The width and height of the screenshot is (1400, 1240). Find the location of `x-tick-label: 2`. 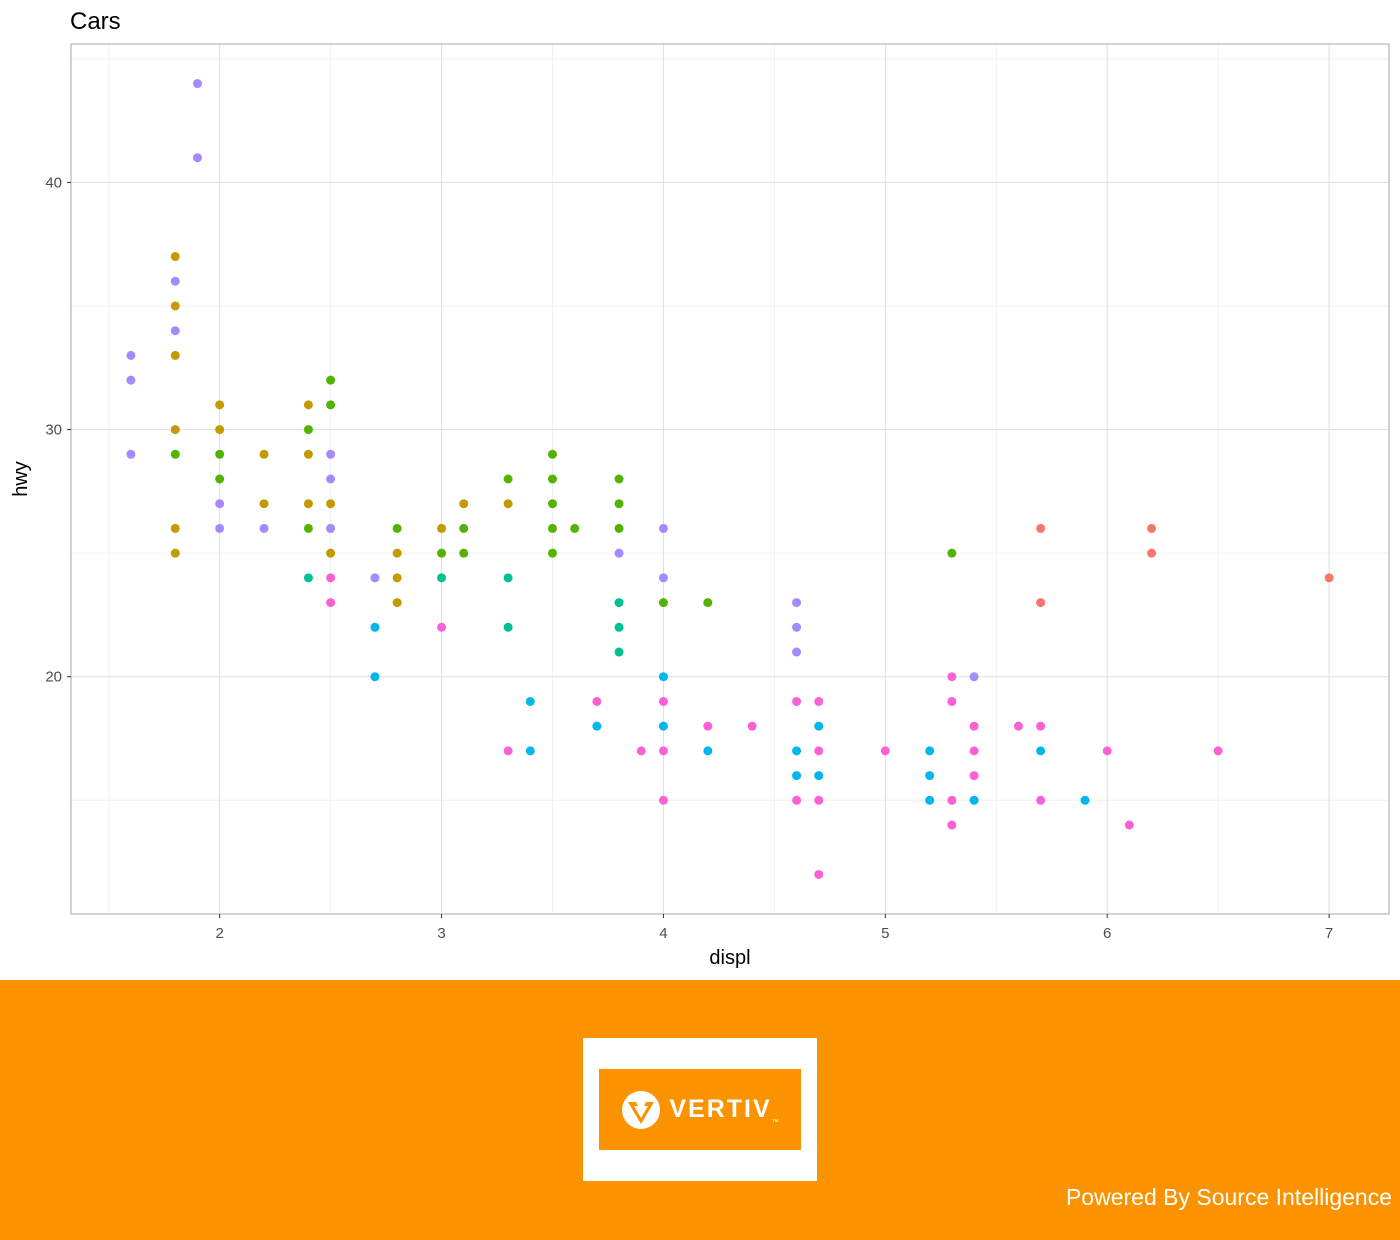

x-tick-label: 2 is located at coordinates (219, 933).